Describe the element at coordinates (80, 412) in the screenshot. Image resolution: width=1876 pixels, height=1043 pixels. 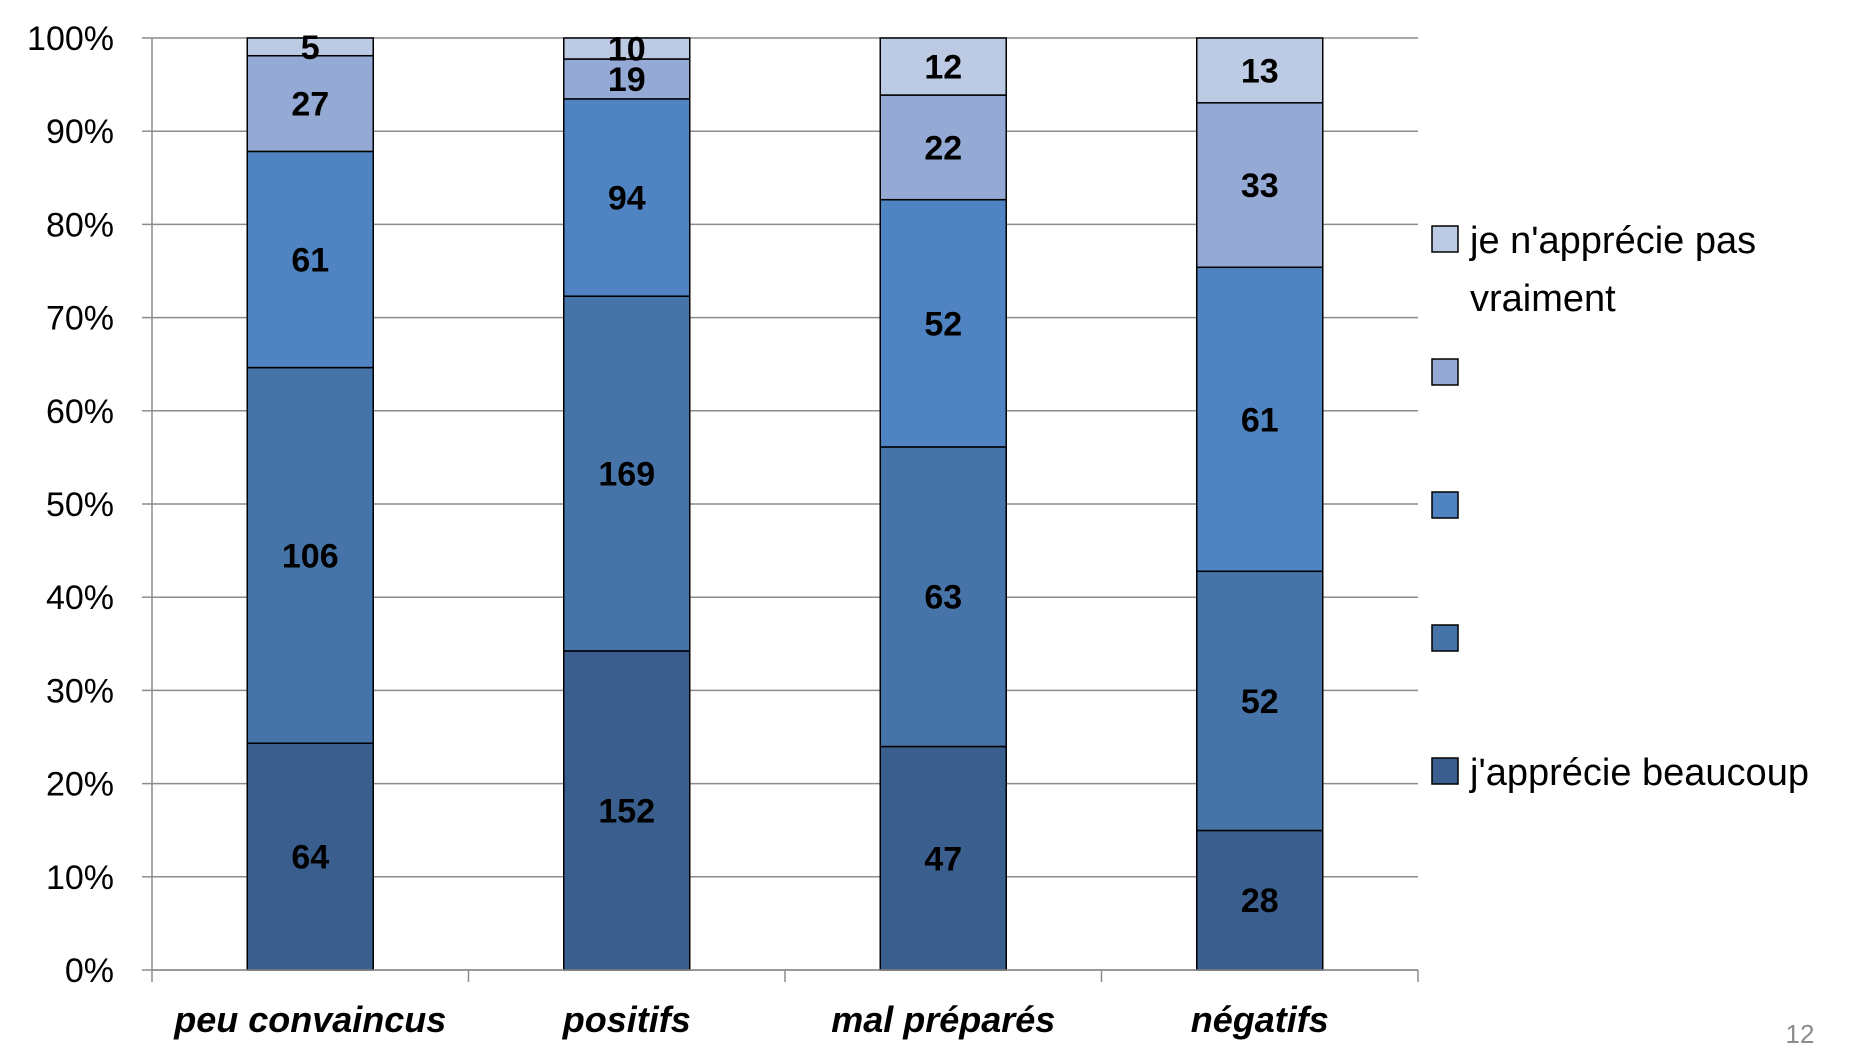
I see `y-tick-label: 60%` at that location.